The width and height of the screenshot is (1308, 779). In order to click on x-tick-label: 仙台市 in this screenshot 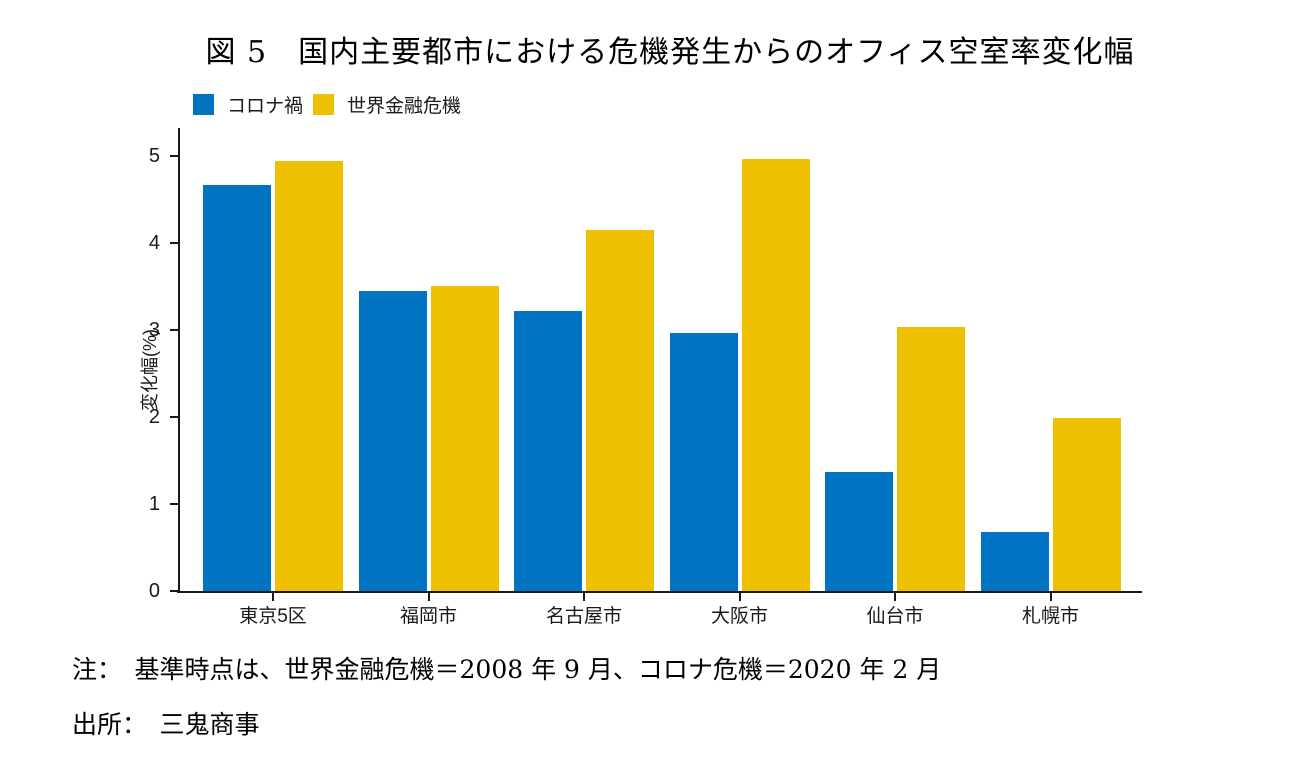, I will do `click(895, 616)`.